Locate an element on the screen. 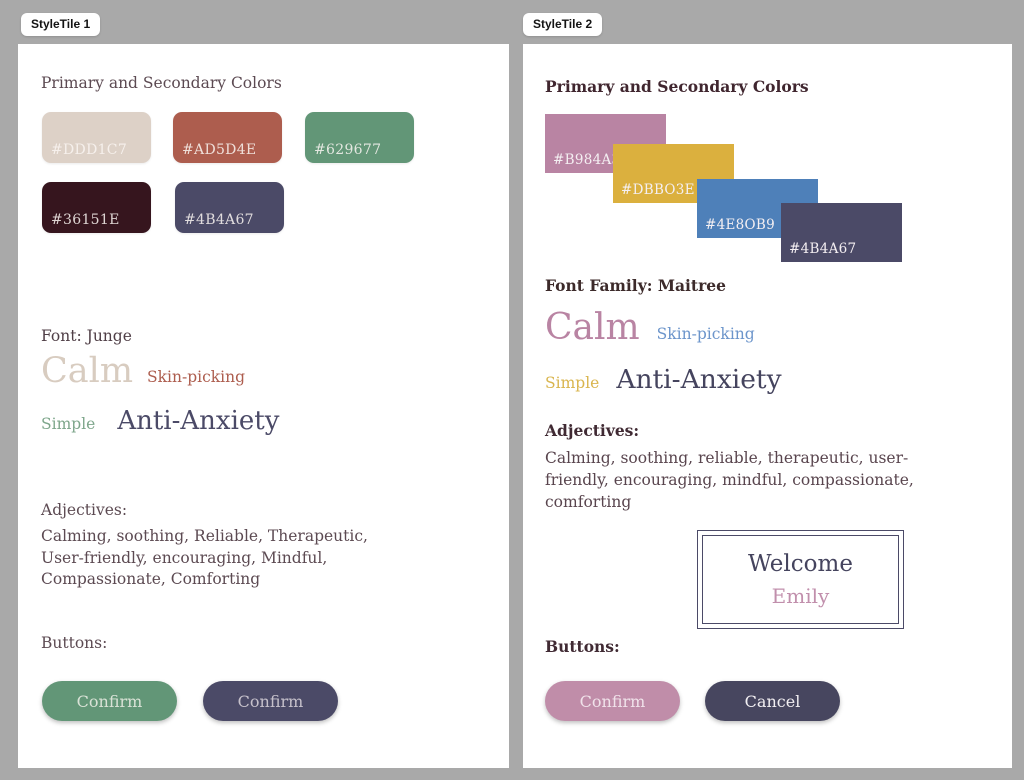 This screenshot has width=1024, height=780. font-name-label: Font Family: Maitree is located at coordinates (635, 285).